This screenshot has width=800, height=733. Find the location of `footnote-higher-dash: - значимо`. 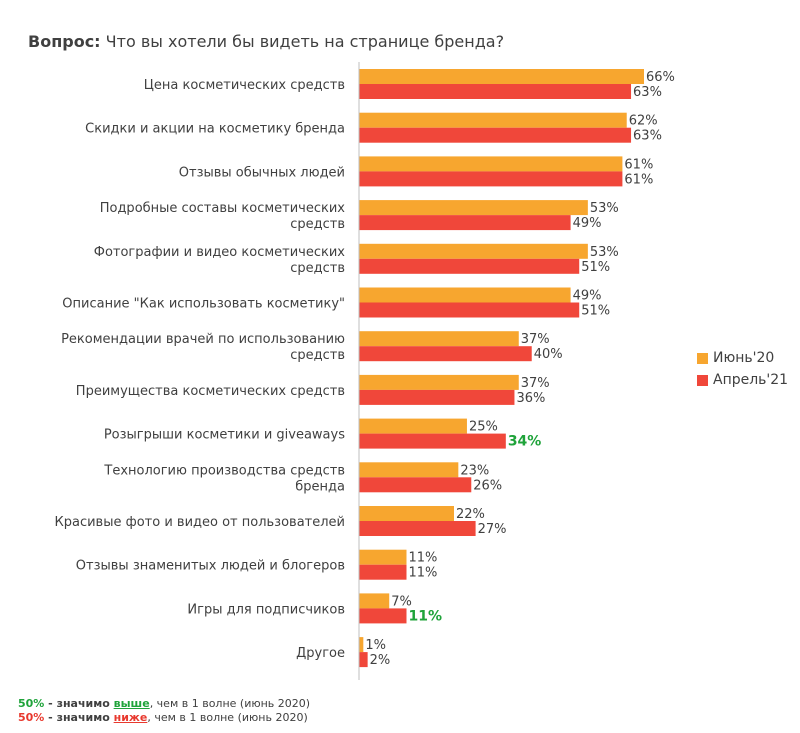

footnote-higher-dash: - значимо is located at coordinates (79, 703).